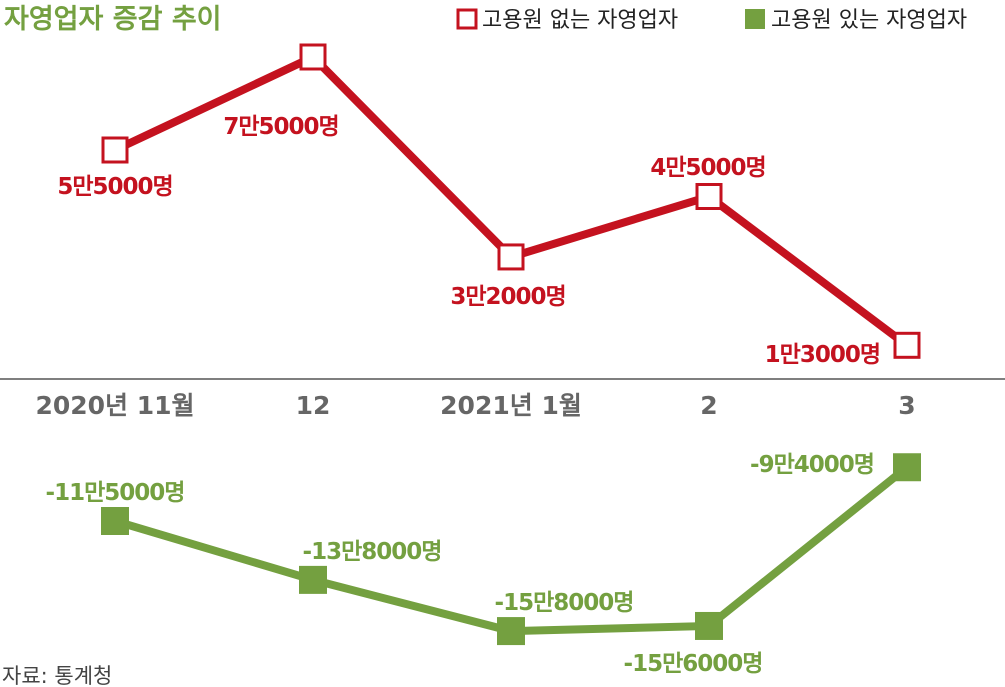  I want to click on x-axis-ticks: 2020년 11월 12 2021년 1월 2 3, so click(475, 405).